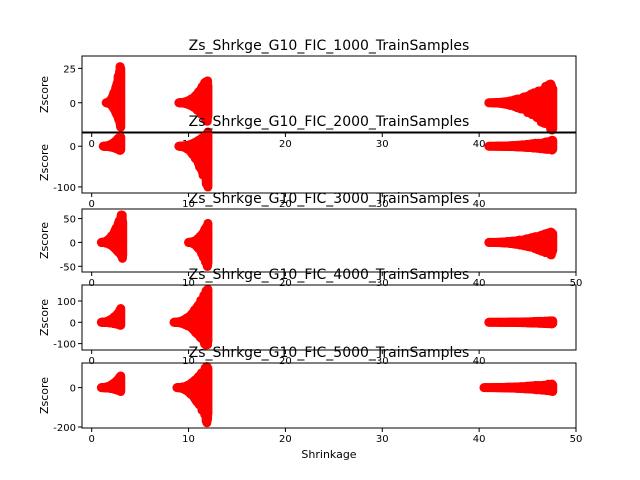 Image resolution: width=640 pixels, height=480 pixels. I want to click on y-tick-label: -50, so click(68, 267).